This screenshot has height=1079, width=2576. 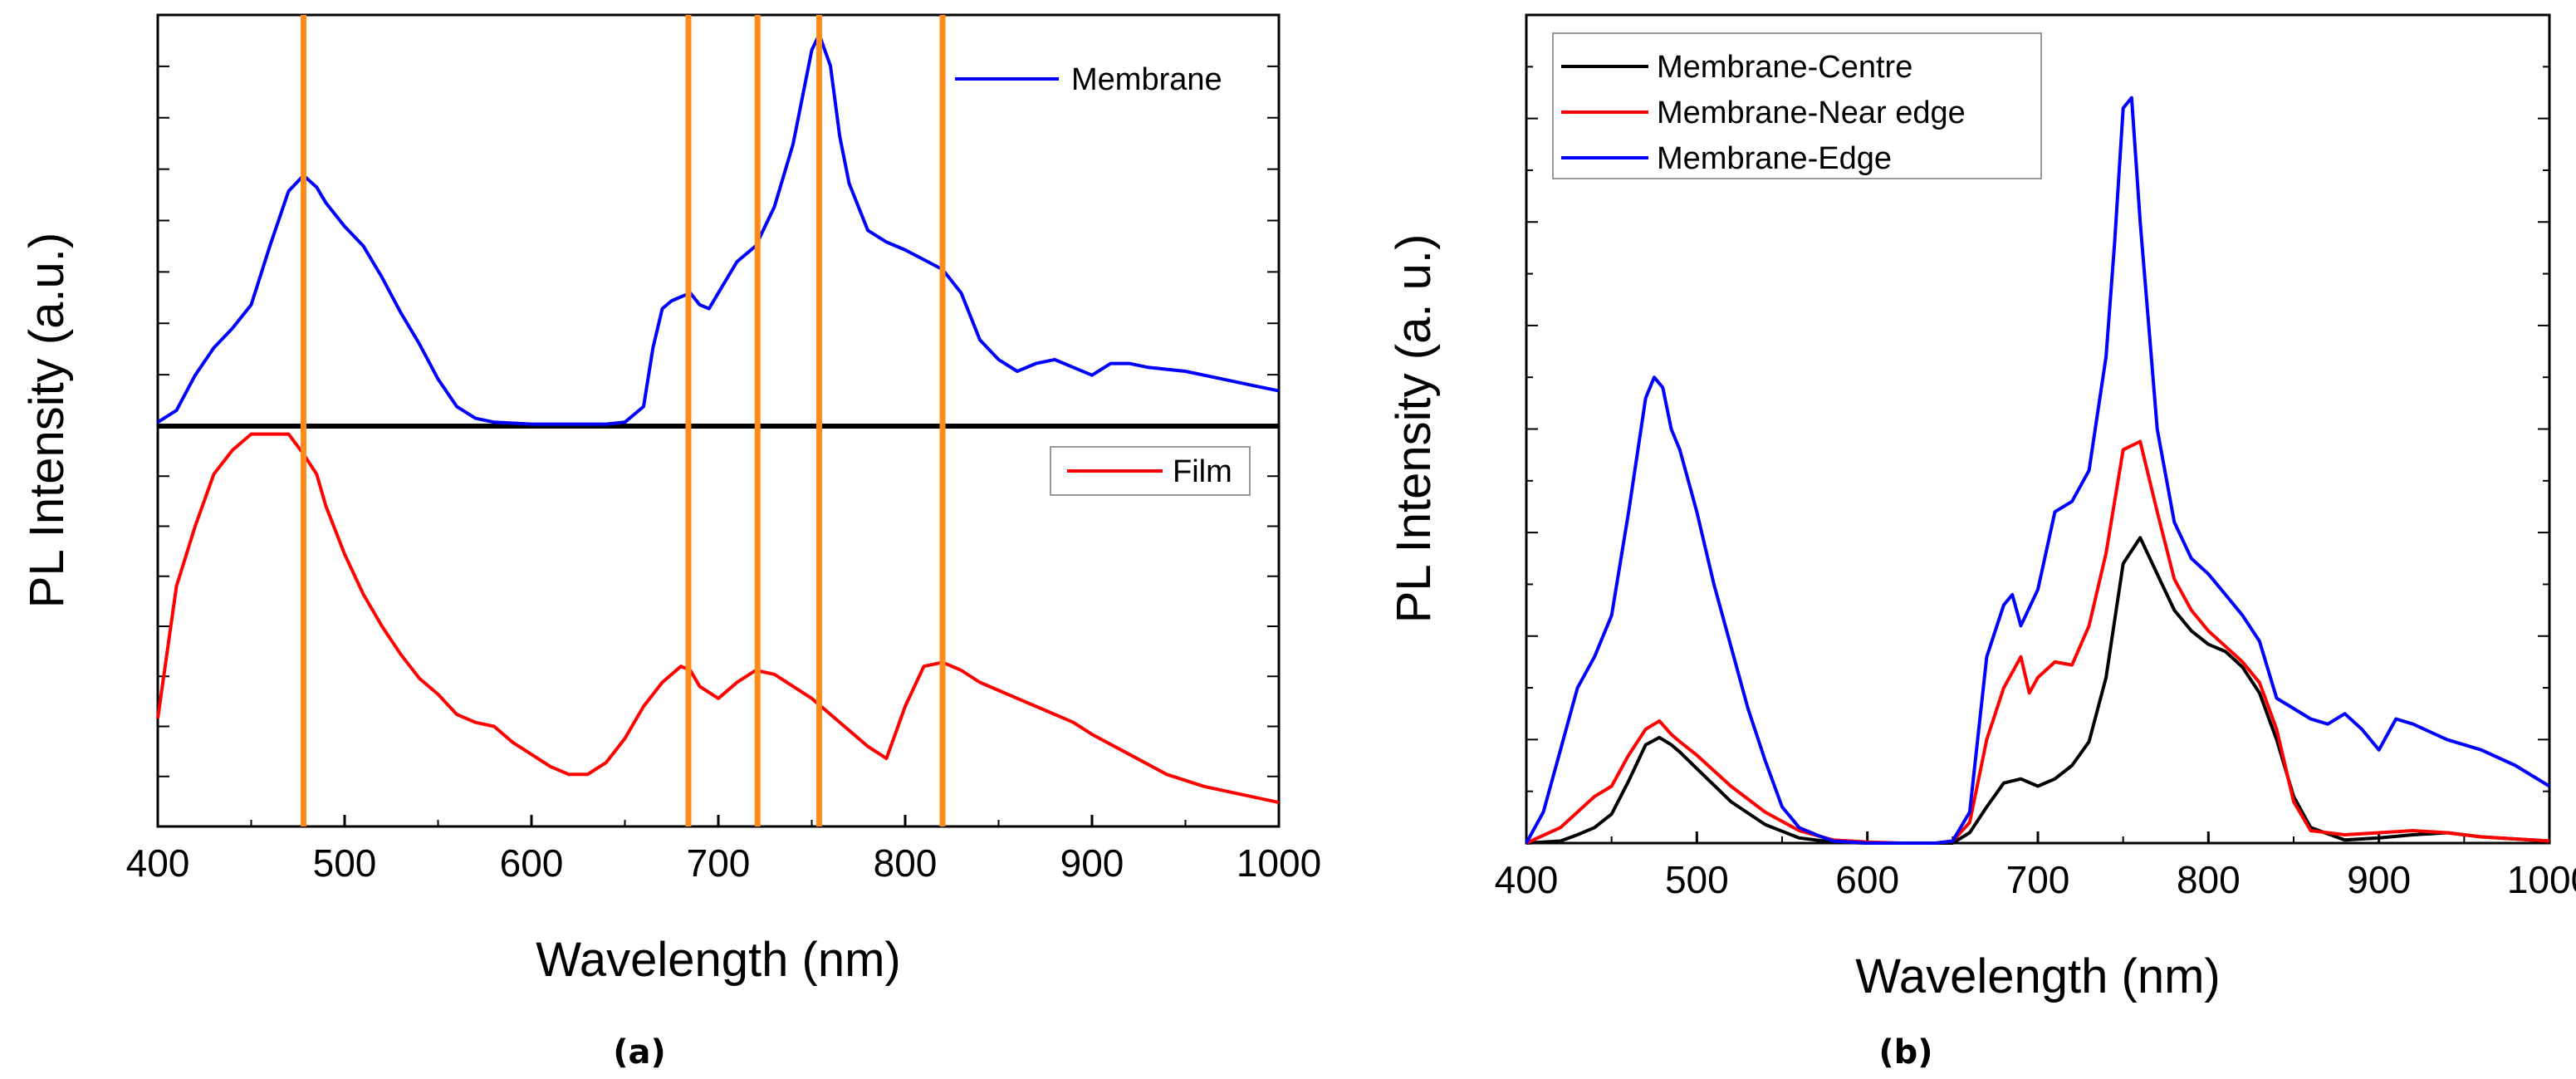 What do you see at coordinates (345, 863) in the screenshot?
I see `panel-a-xtick-label-500: 500` at bounding box center [345, 863].